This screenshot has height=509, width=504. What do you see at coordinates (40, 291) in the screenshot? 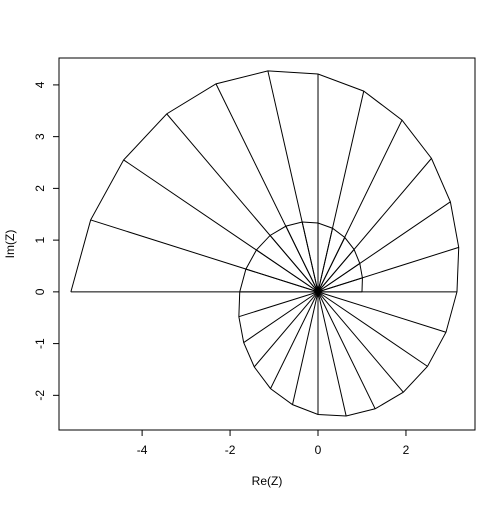
I see `y-tick-label: 0` at bounding box center [40, 291].